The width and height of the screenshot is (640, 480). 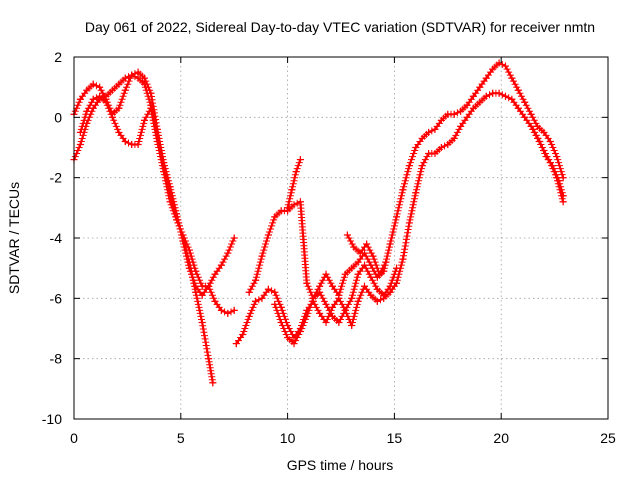 I want to click on y-tick-label: -6, so click(x=56, y=298).